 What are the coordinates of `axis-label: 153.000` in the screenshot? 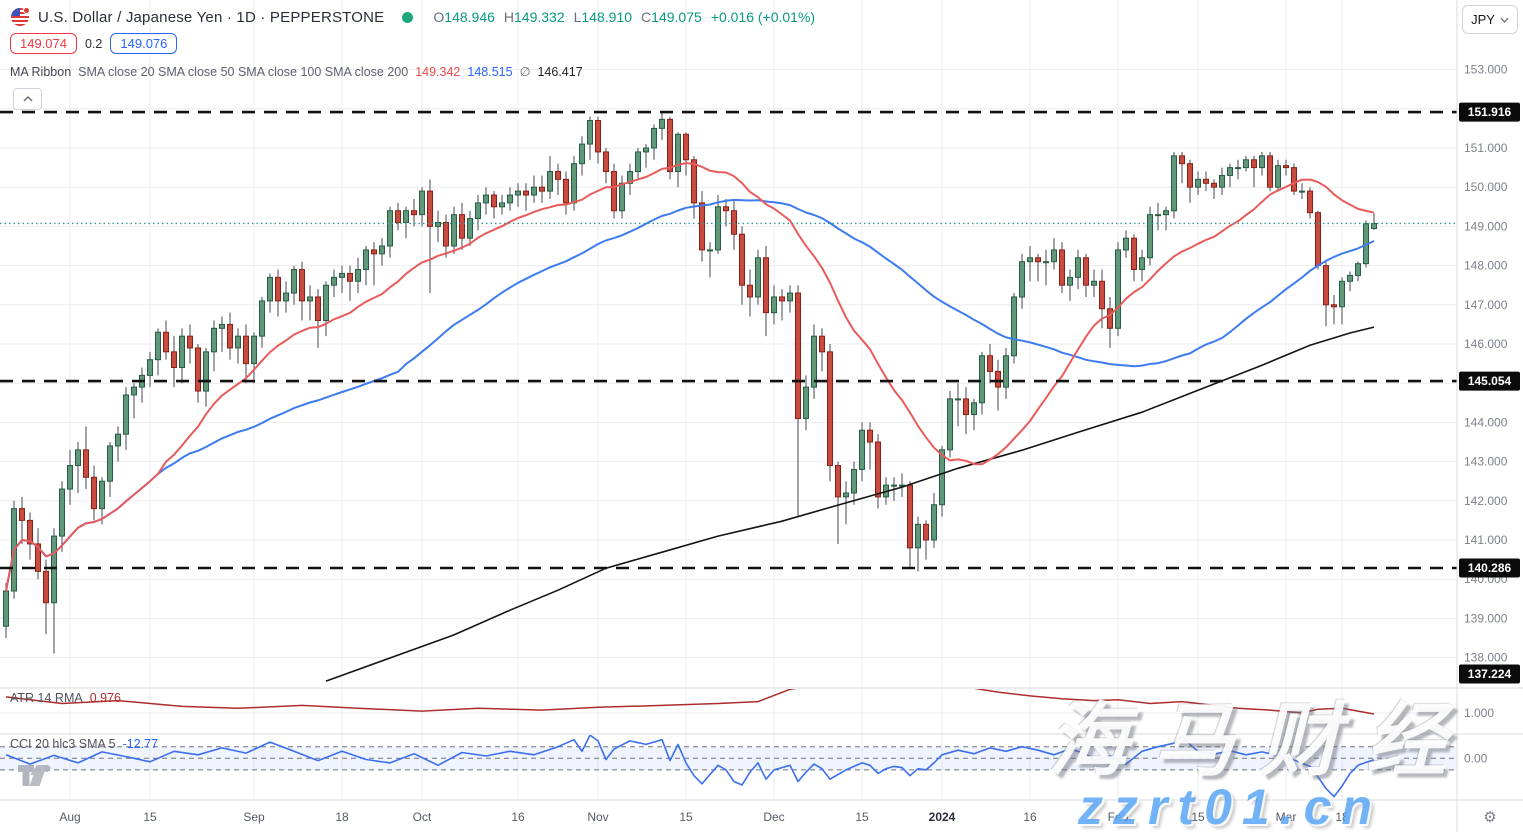 It's located at (1486, 70).